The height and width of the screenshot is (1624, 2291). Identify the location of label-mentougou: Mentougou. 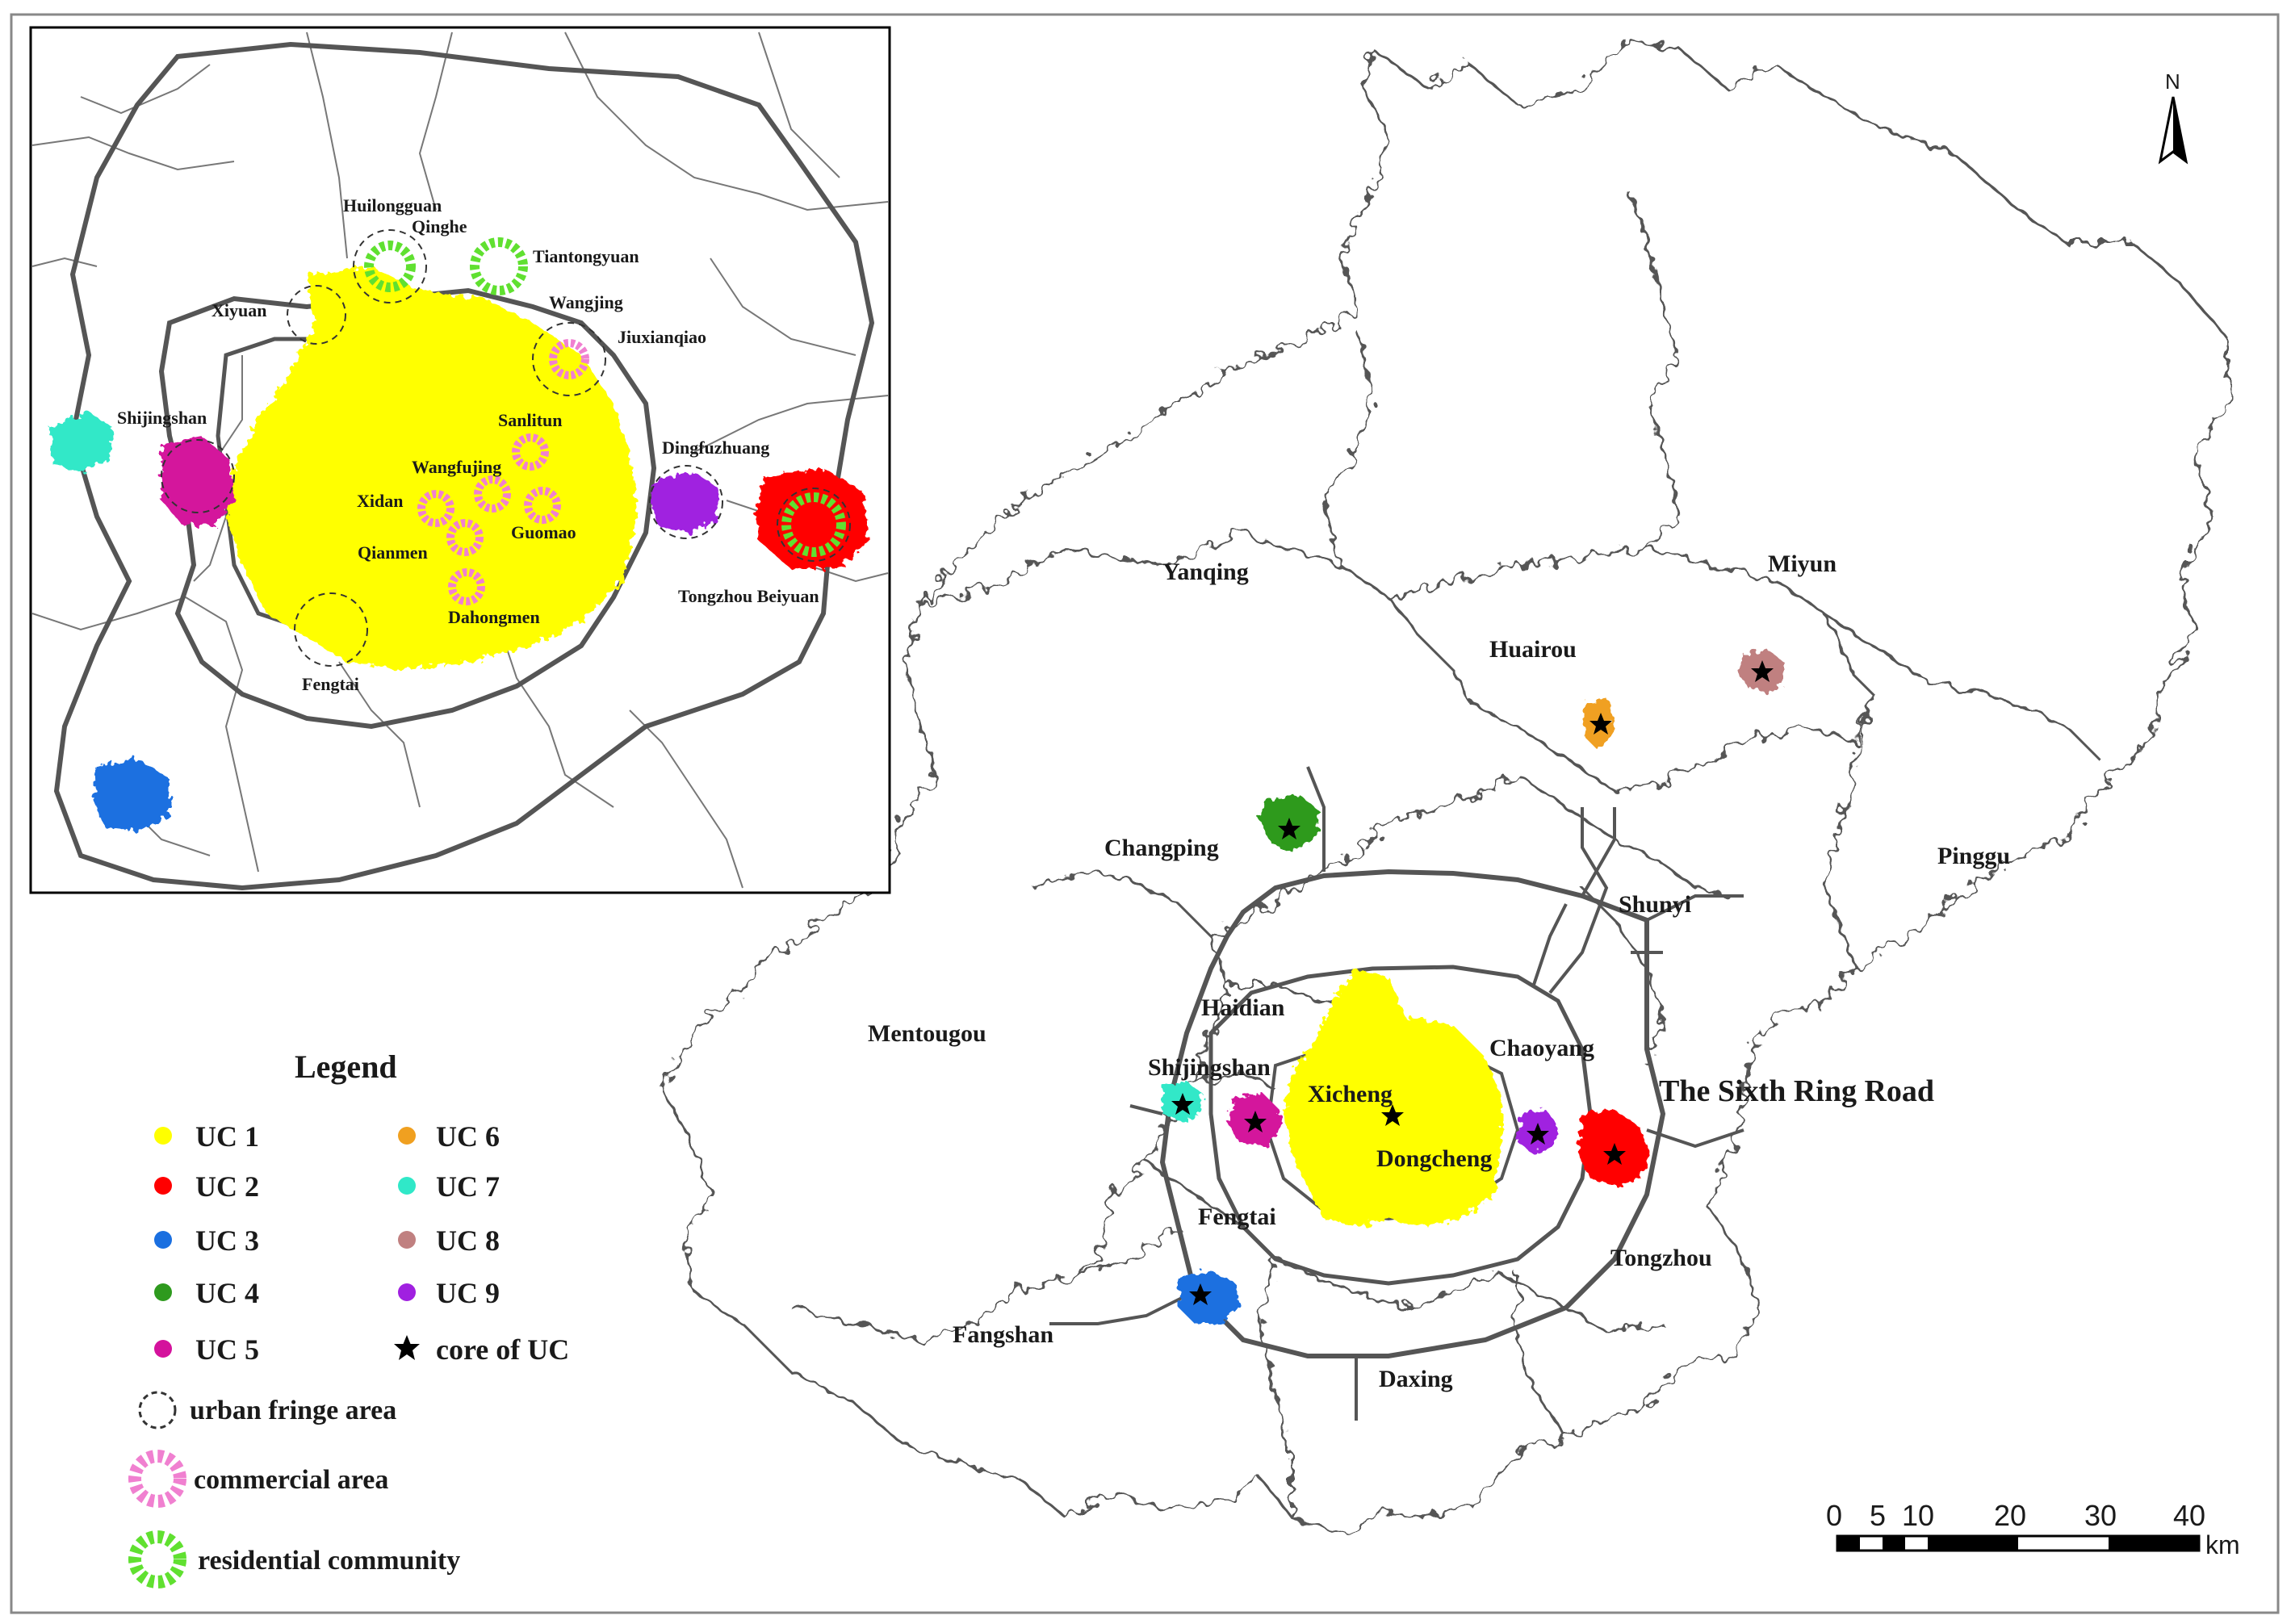
(927, 1033).